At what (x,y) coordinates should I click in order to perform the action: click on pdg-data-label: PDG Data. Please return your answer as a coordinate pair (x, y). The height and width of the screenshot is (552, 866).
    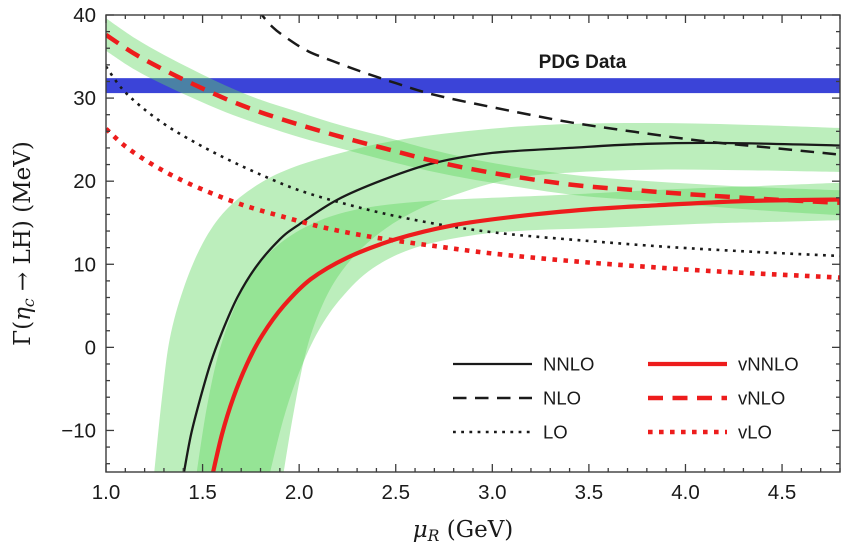
    Looking at the image, I should click on (583, 62).